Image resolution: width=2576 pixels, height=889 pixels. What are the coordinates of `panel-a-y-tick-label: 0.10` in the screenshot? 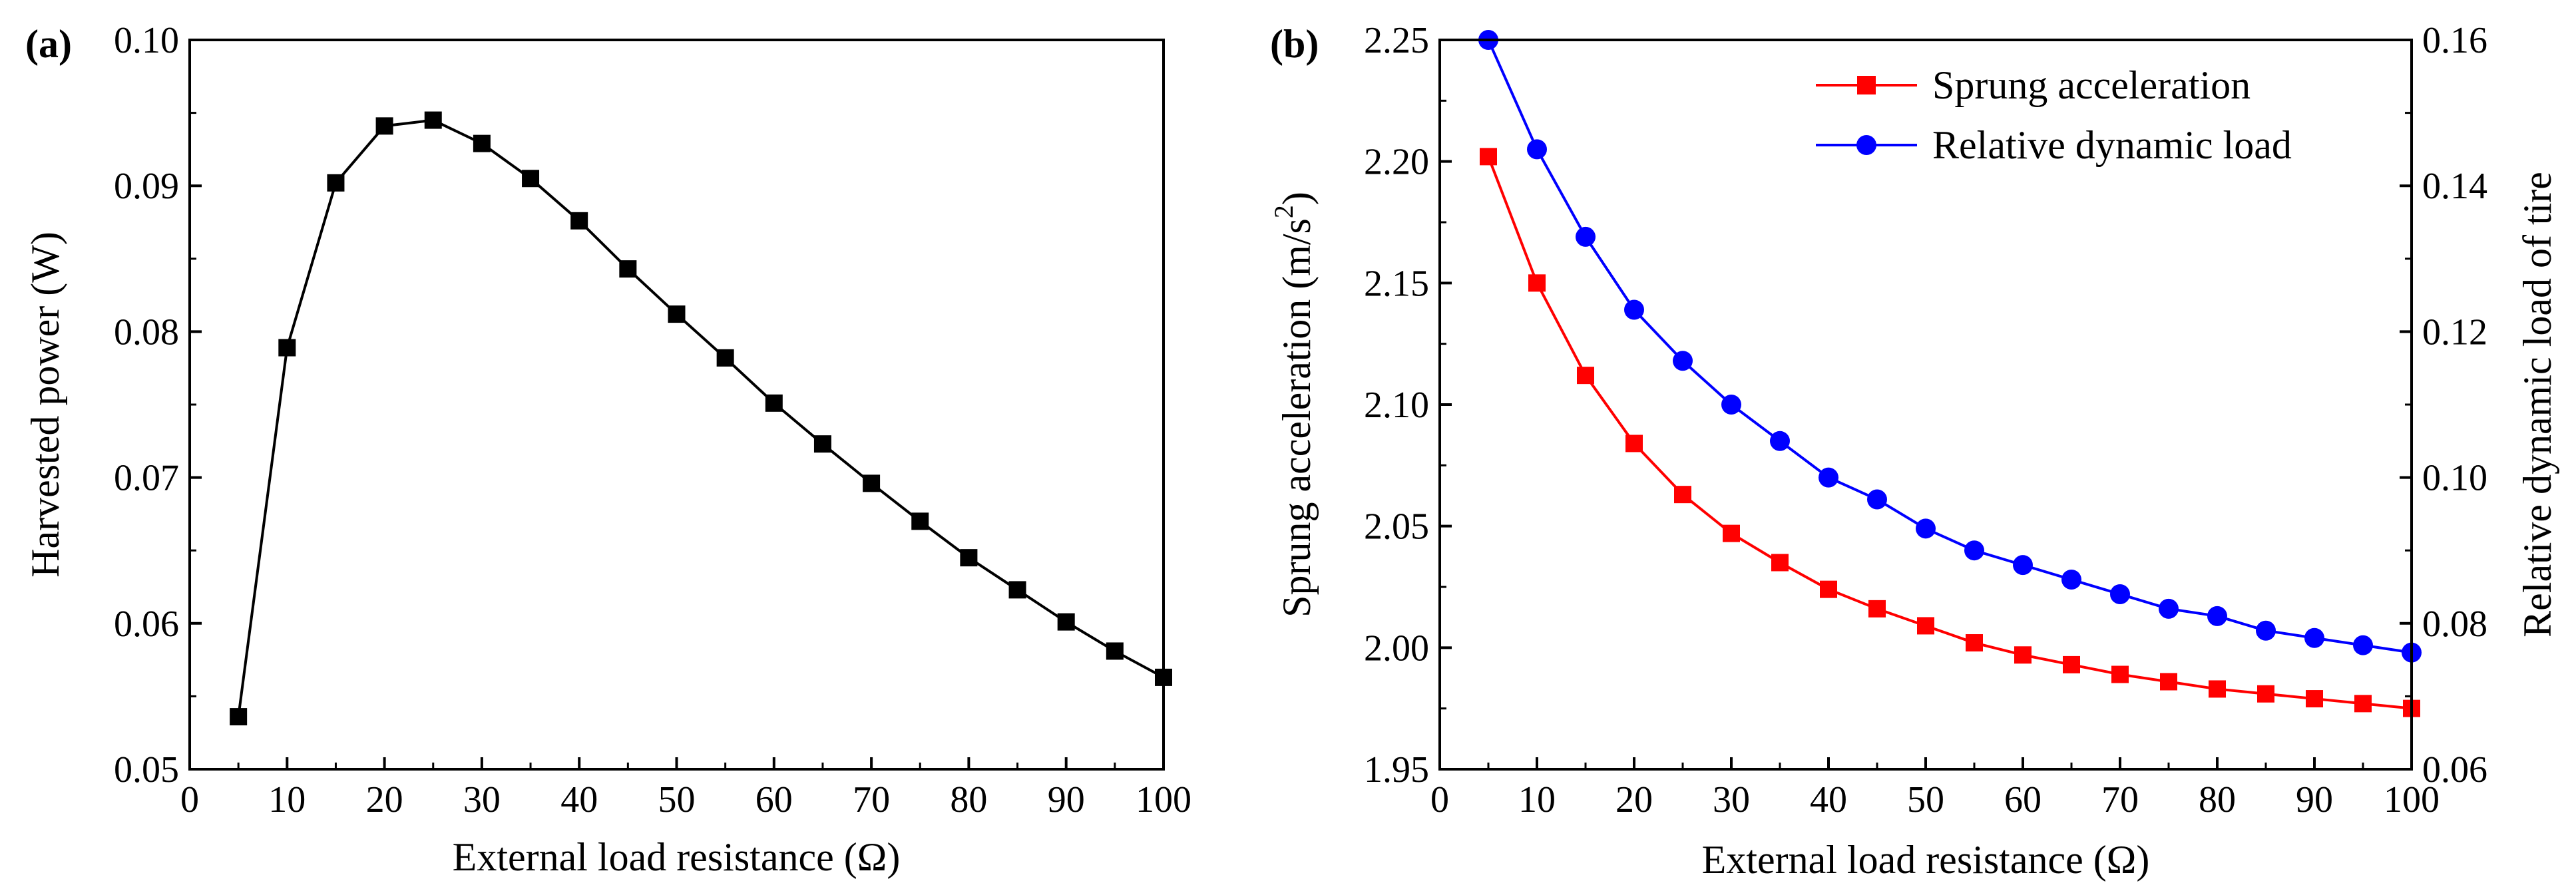 It's located at (146, 40).